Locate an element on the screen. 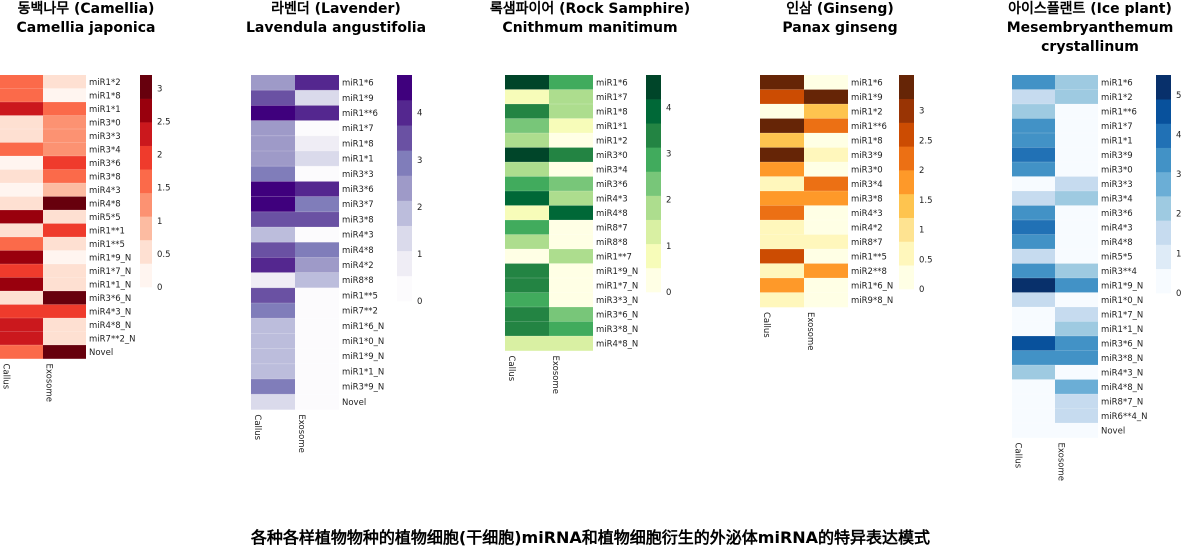 The image size is (1181, 548). chart-title: 라벤더 (Lavender) is located at coordinates (336, 9).